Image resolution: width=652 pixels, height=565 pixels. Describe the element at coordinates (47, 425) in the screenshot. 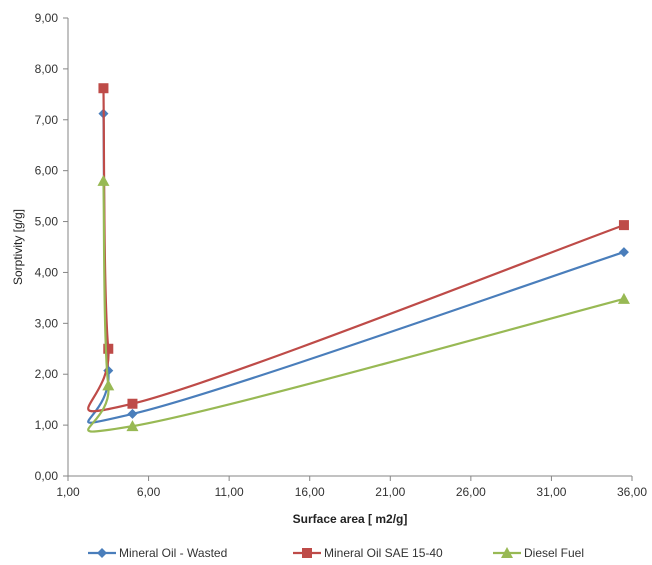

I see `y-tick-label: 1,00` at that location.